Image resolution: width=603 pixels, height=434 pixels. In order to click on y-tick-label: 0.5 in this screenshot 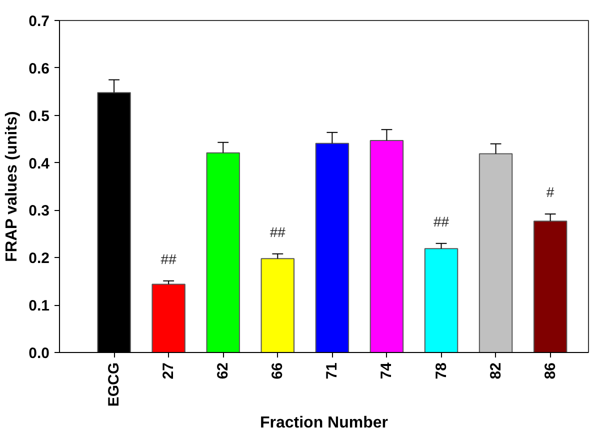, I will do `click(39, 116)`.